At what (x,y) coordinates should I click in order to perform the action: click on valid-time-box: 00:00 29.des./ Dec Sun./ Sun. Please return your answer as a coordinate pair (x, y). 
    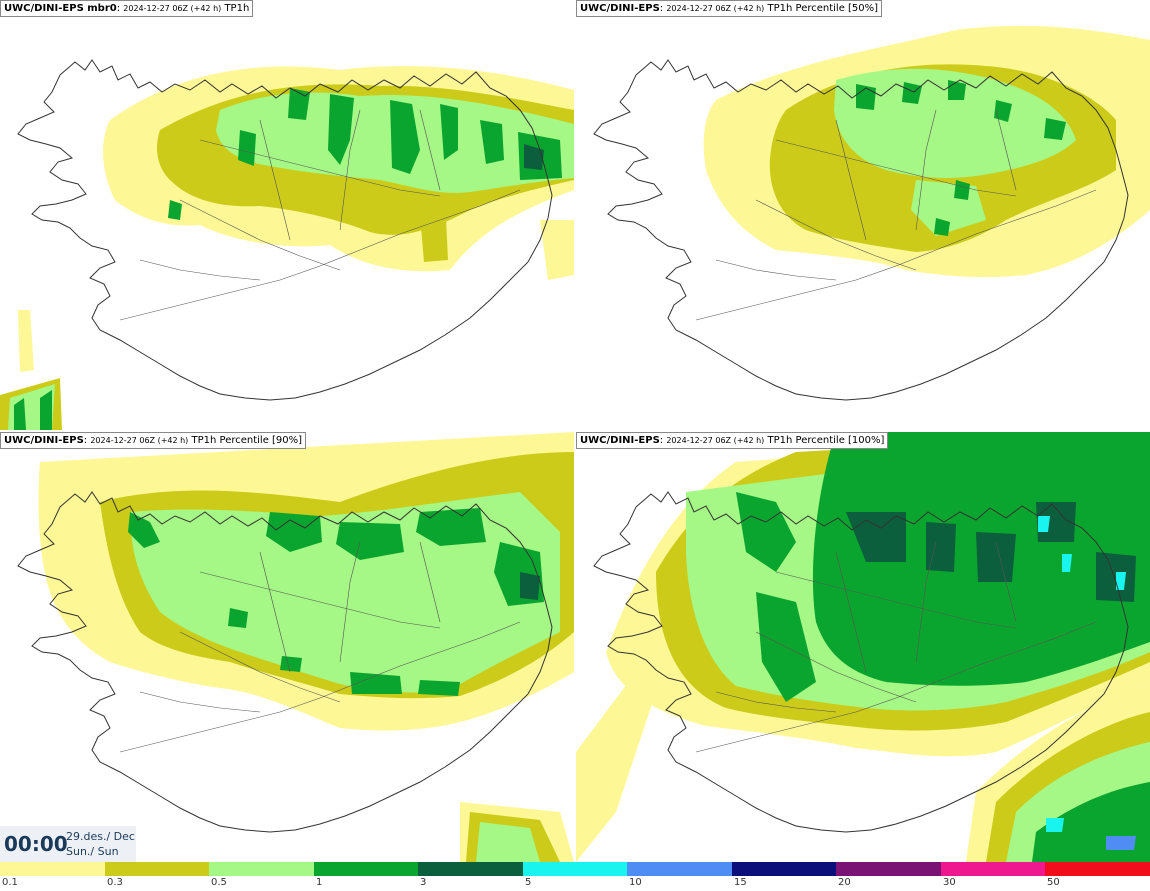
    Looking at the image, I should click on (68, 844).